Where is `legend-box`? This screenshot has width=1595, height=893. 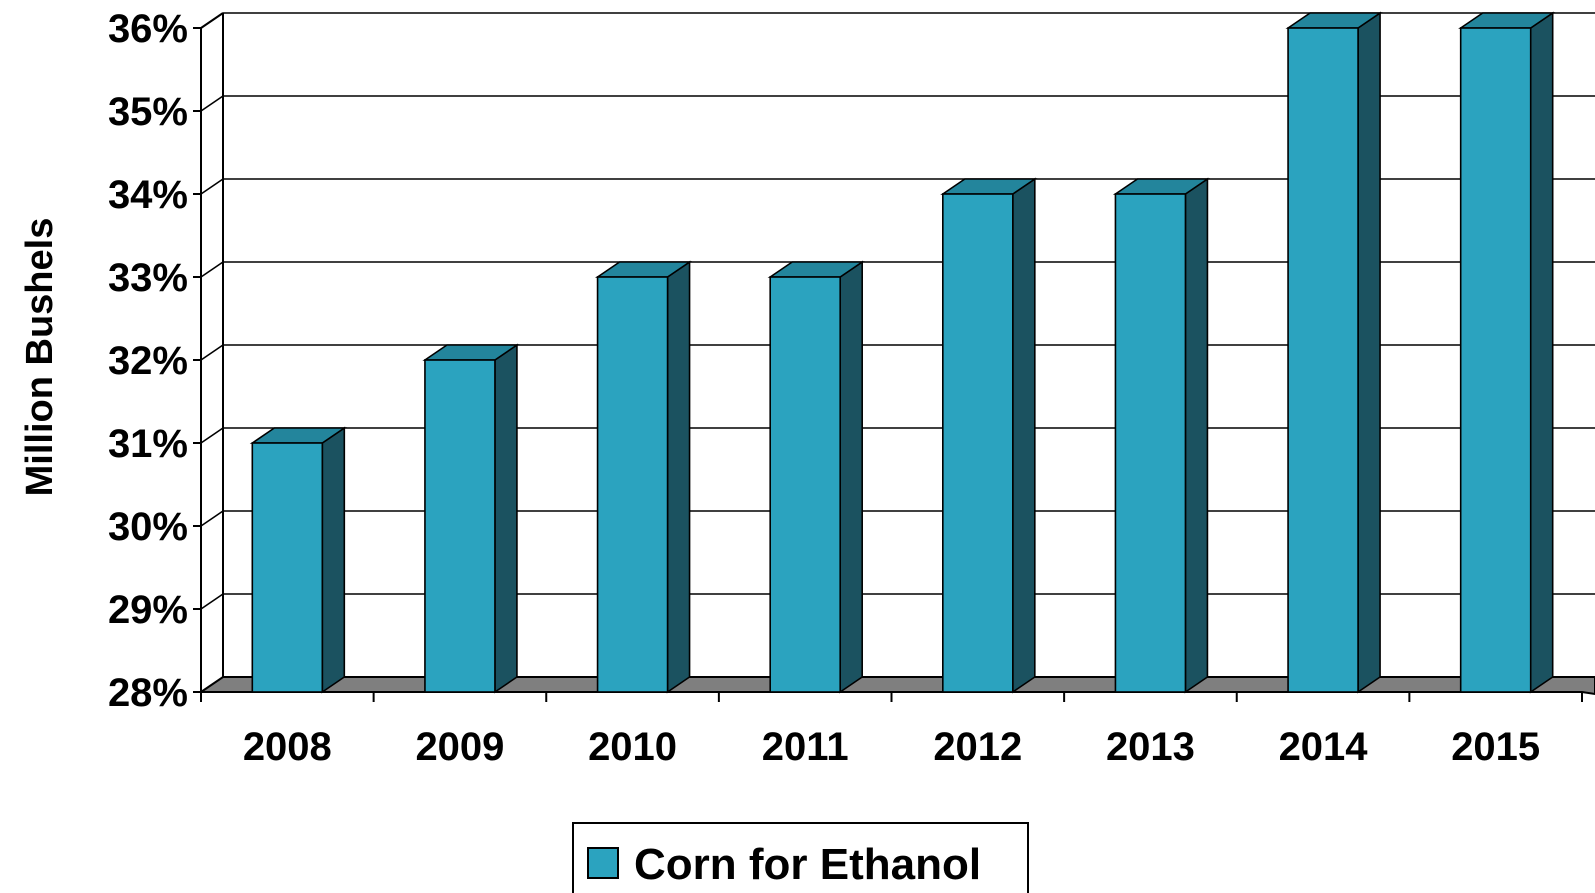
legend-box is located at coordinates (800, 857).